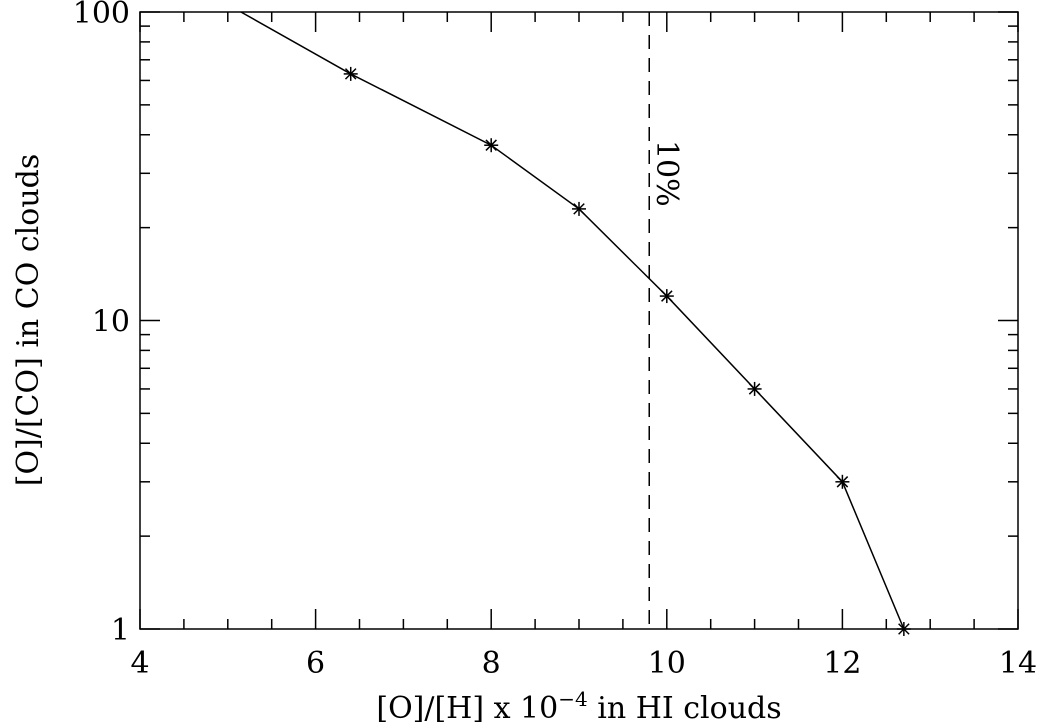 This screenshot has width=1041, height=728. I want to click on x-axis-title-main: [O]/[H] x 10, so click(467, 708).